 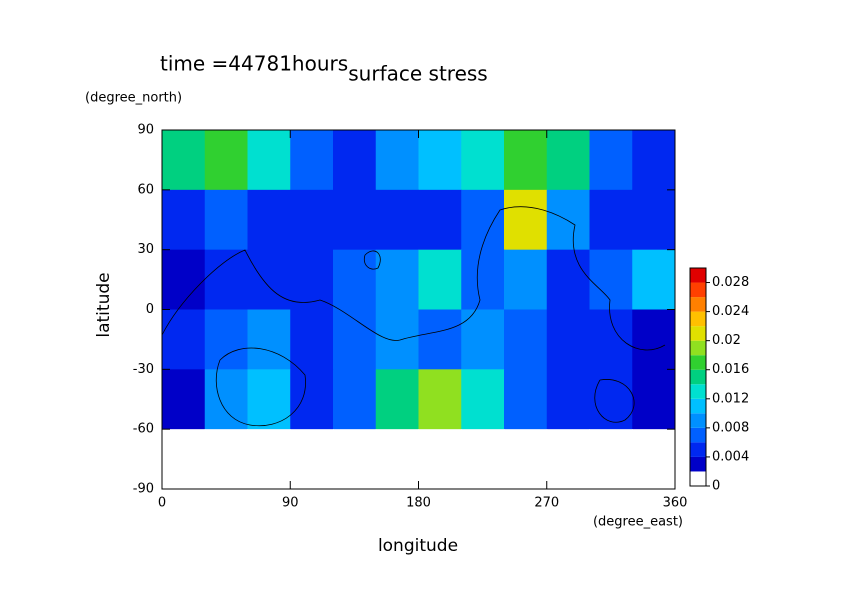 What do you see at coordinates (730, 398) in the screenshot?
I see `colorbar-tick-label: 0.012` at bounding box center [730, 398].